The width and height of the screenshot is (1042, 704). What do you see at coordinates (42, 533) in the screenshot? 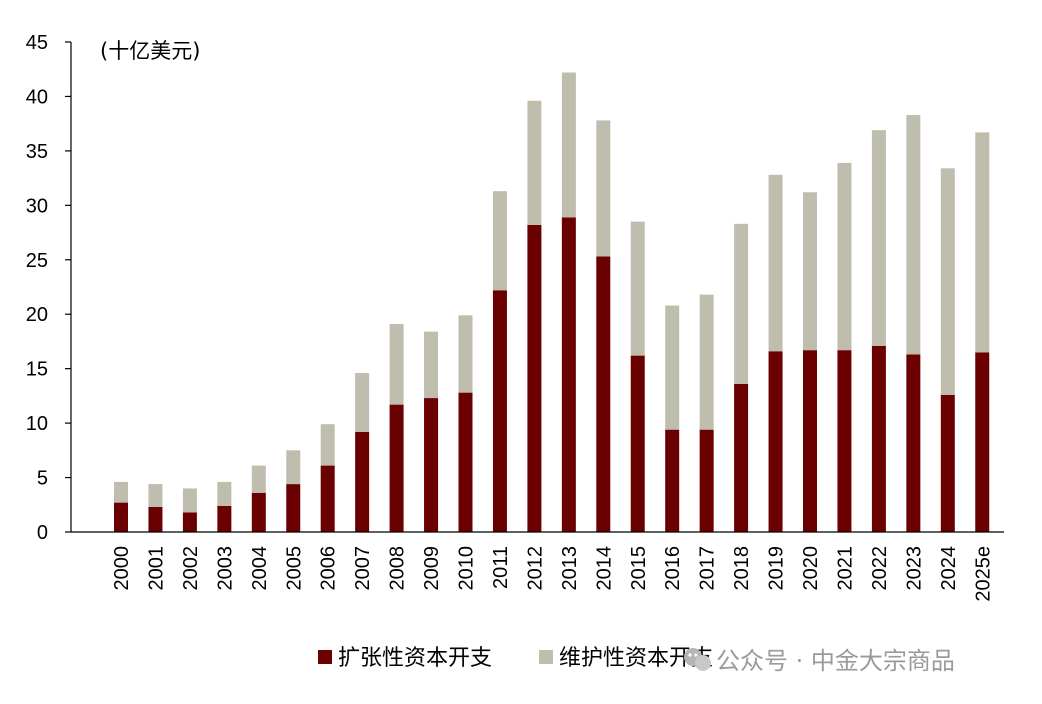
I see `y-tick-label: 0` at bounding box center [42, 533].